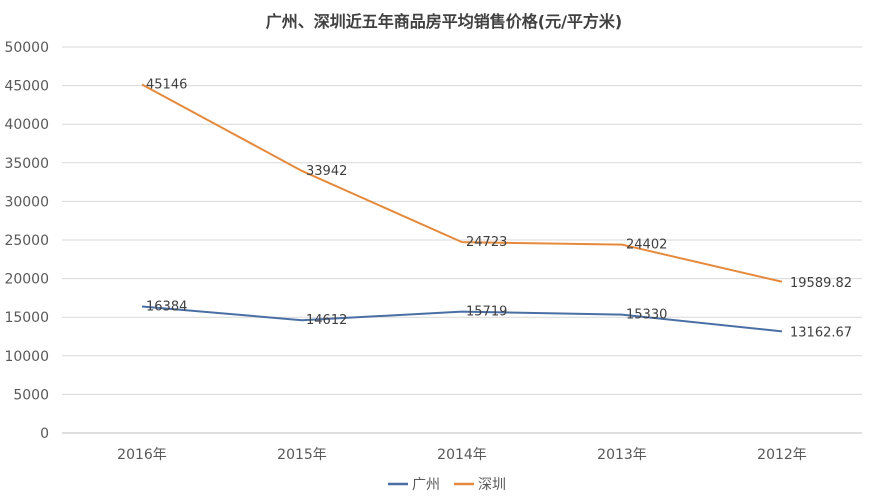 The image size is (889, 504). Describe the element at coordinates (486, 242) in the screenshot. I see `data-label: 24723` at that location.